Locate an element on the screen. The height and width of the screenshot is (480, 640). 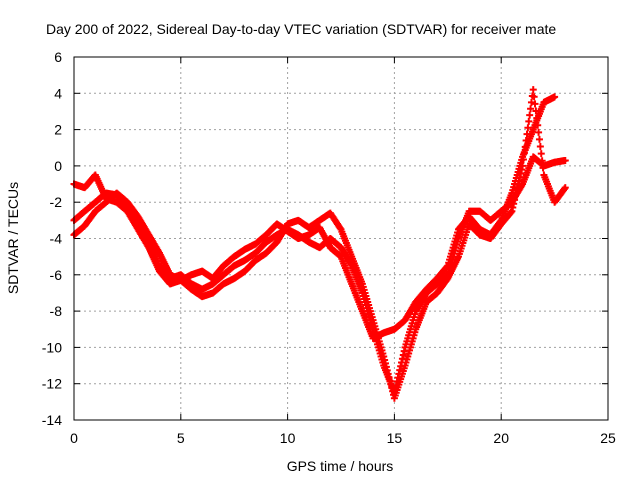
y-tick-label: -12 is located at coordinates (52, 384).